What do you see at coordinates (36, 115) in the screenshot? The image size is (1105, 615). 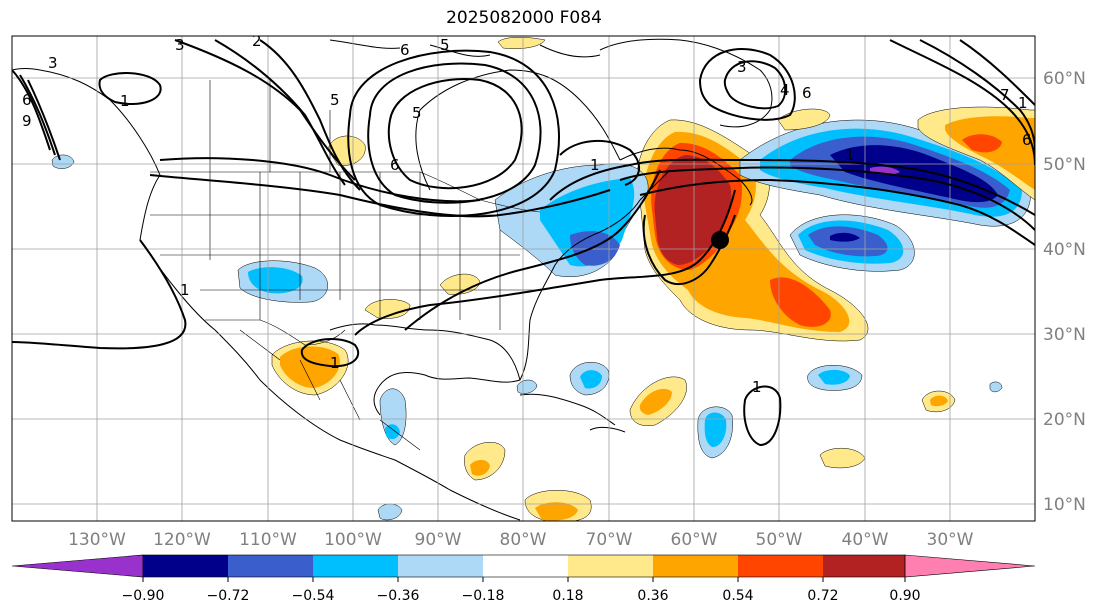 I see `contour-northwest` at bounding box center [36, 115].